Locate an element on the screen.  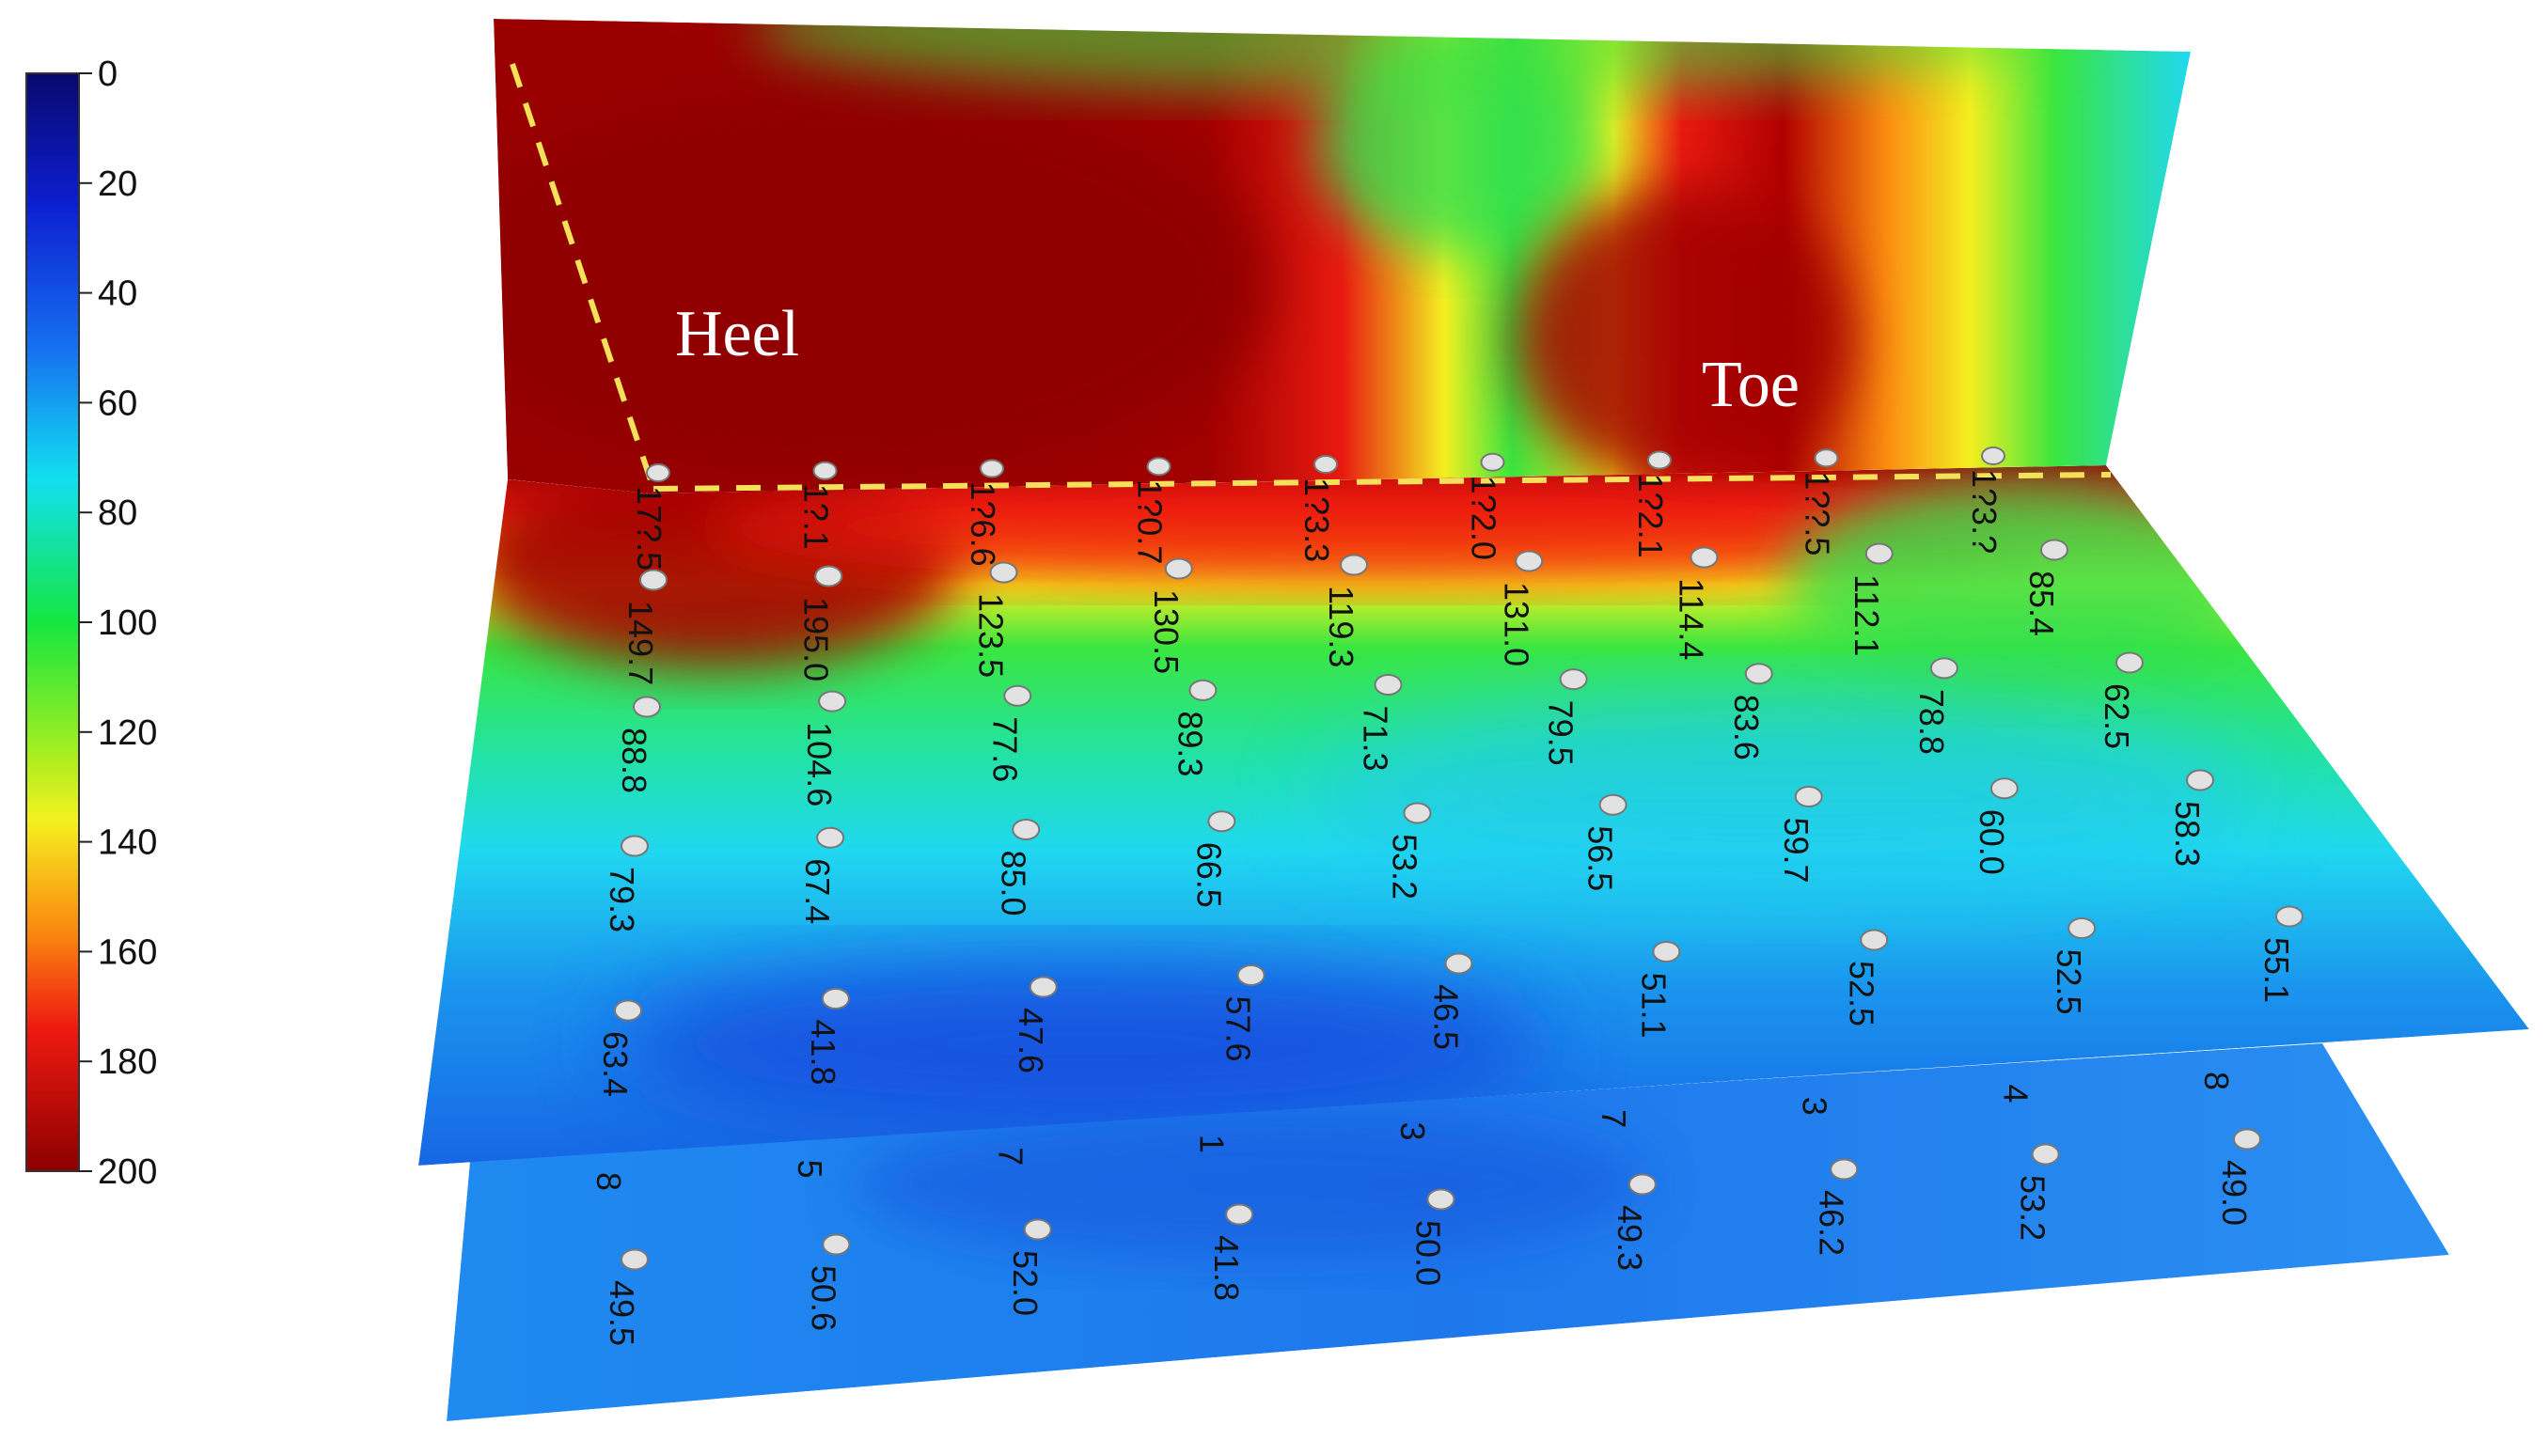
value-label: 46.5 is located at coordinates (1447, 1017).